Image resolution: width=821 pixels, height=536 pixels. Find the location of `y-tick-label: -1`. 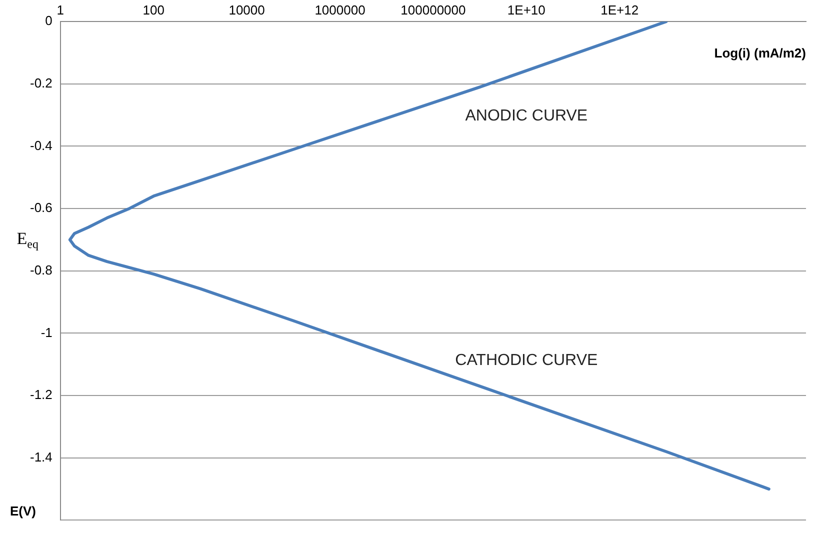

y-tick-label: -1 is located at coordinates (46, 332).